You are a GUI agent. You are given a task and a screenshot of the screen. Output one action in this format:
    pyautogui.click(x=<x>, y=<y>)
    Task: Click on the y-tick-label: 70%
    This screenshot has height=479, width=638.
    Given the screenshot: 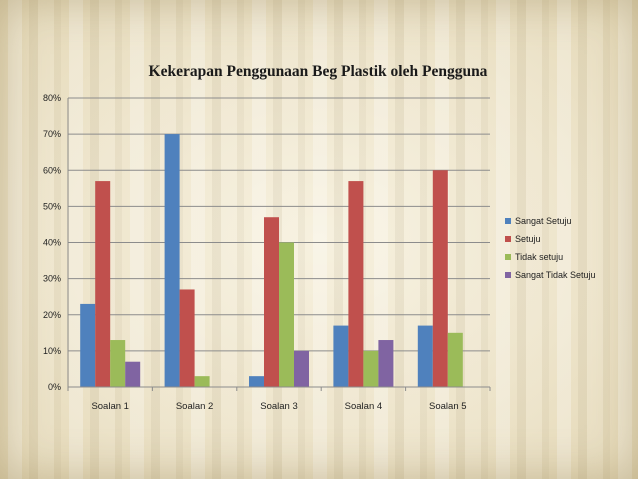 What is the action you would take?
    pyautogui.click(x=52, y=134)
    